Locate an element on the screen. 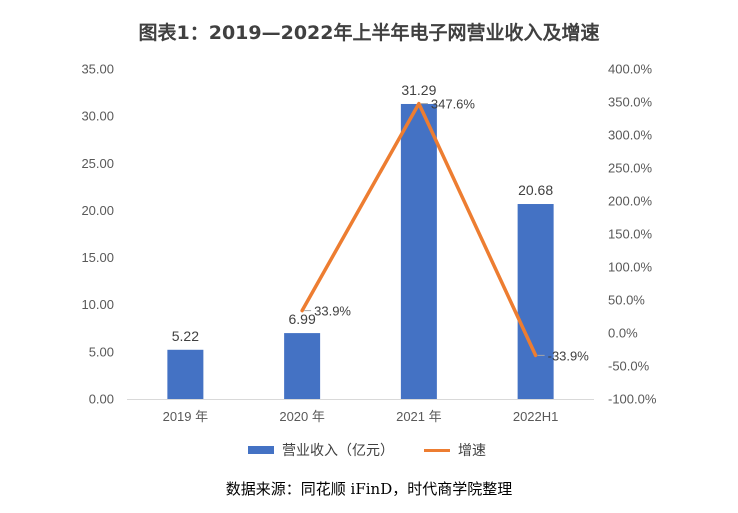  y-left-tick-label: 10.00 is located at coordinates (97, 304).